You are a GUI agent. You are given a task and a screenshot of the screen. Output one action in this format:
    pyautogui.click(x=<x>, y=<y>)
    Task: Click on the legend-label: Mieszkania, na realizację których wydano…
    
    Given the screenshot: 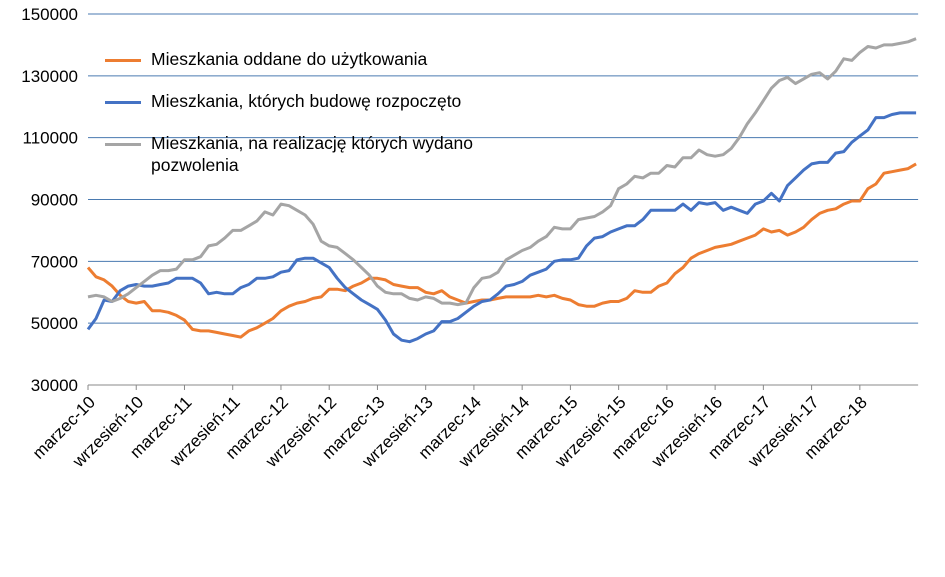 What is the action you would take?
    pyautogui.click(x=312, y=154)
    